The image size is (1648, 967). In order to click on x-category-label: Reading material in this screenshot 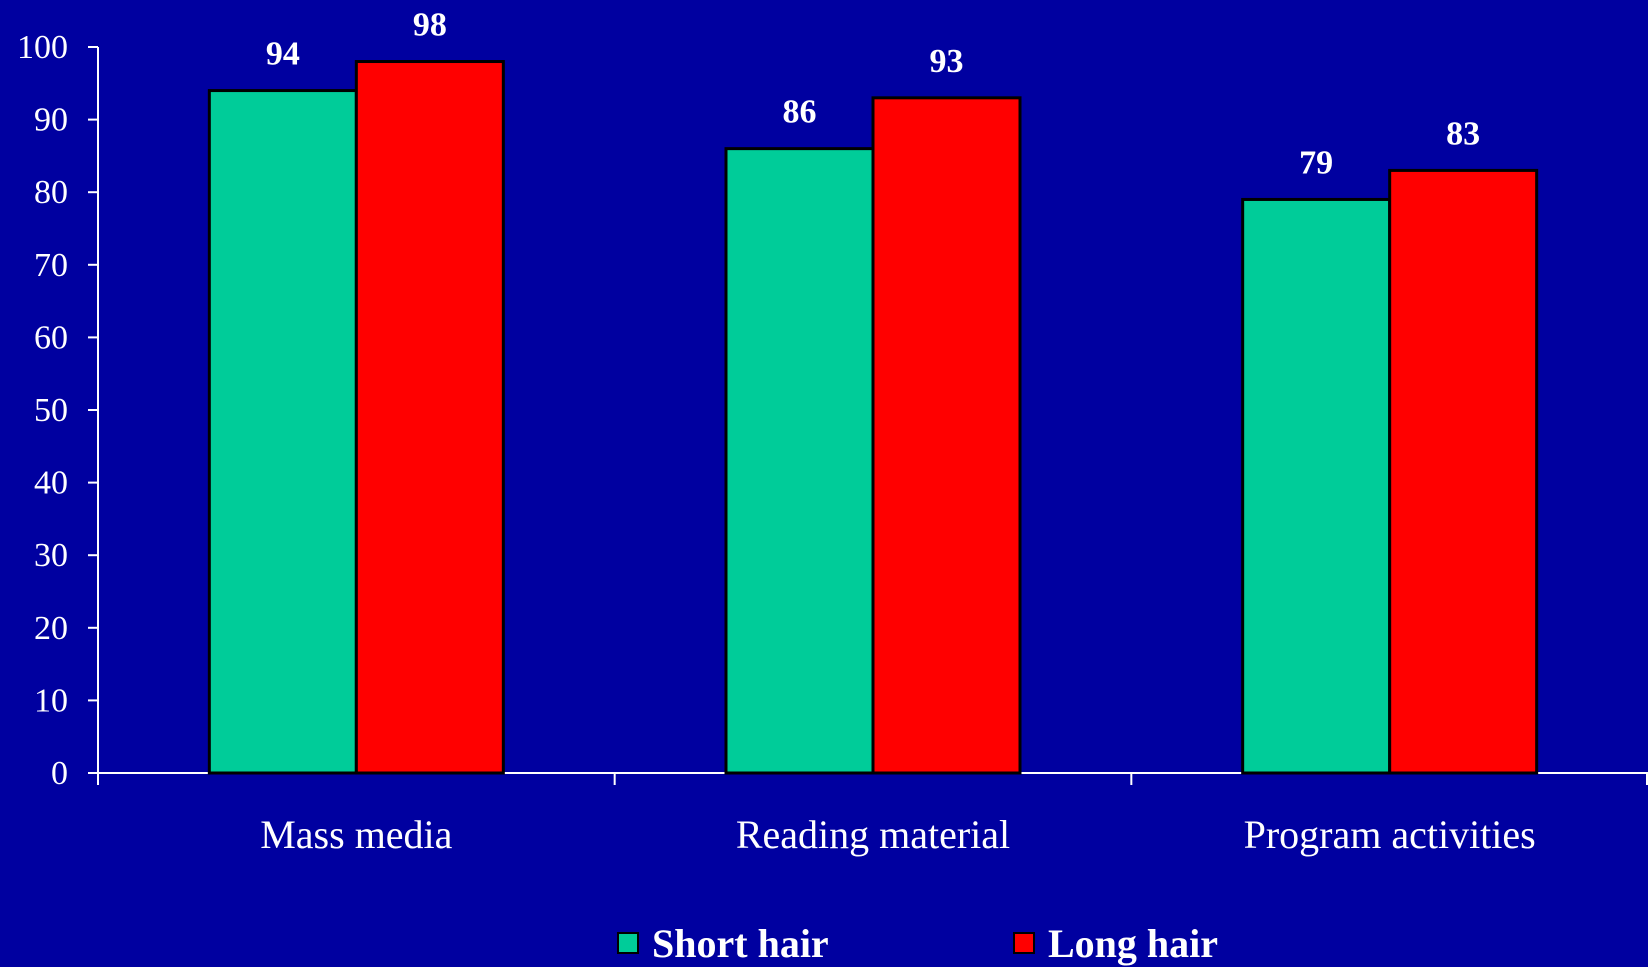, I will do `click(873, 834)`.